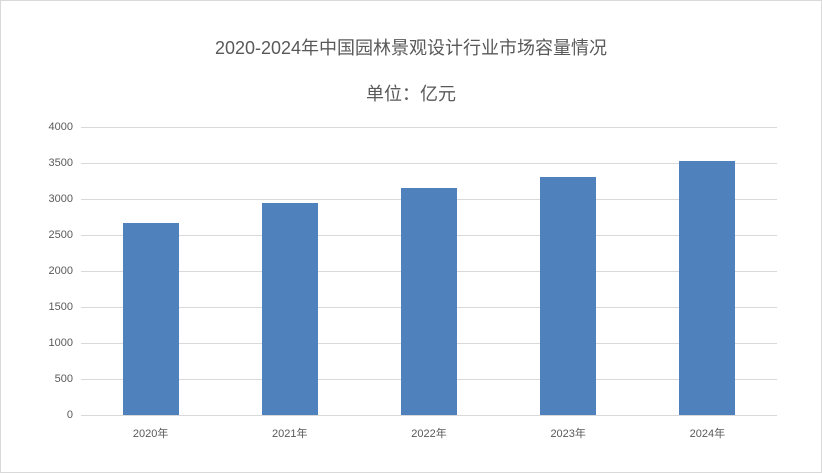  I want to click on x-tick-label: 2020年, so click(150, 434).